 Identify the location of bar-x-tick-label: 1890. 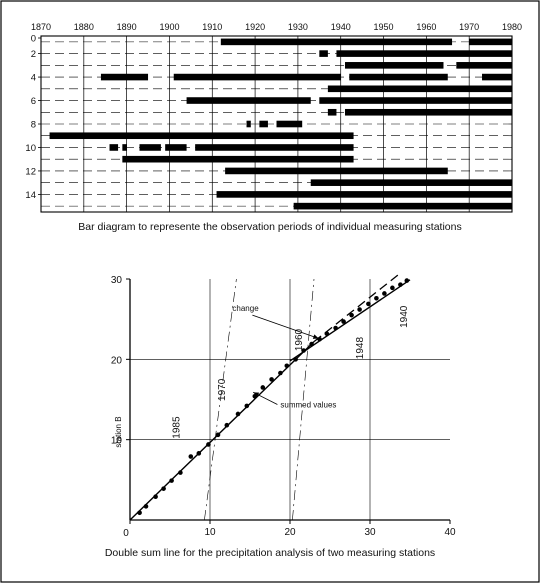
(127, 27).